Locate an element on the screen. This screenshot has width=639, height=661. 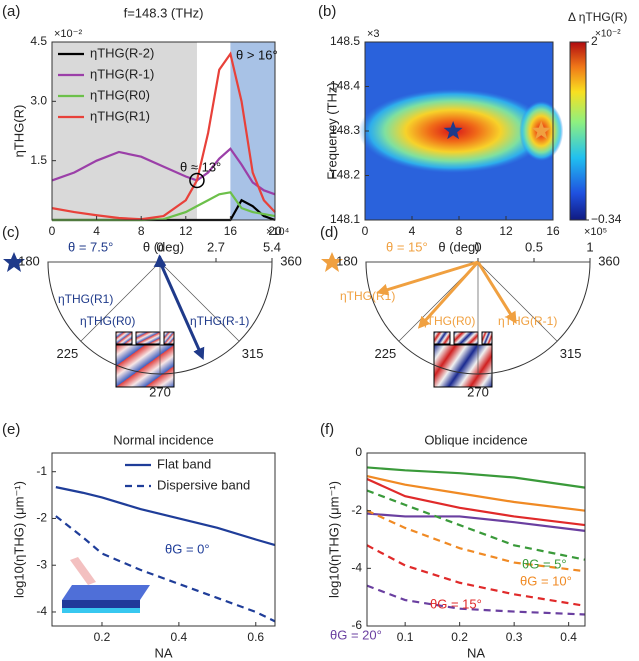
x-axis-label: θ (deg) is located at coordinates (458, 246).